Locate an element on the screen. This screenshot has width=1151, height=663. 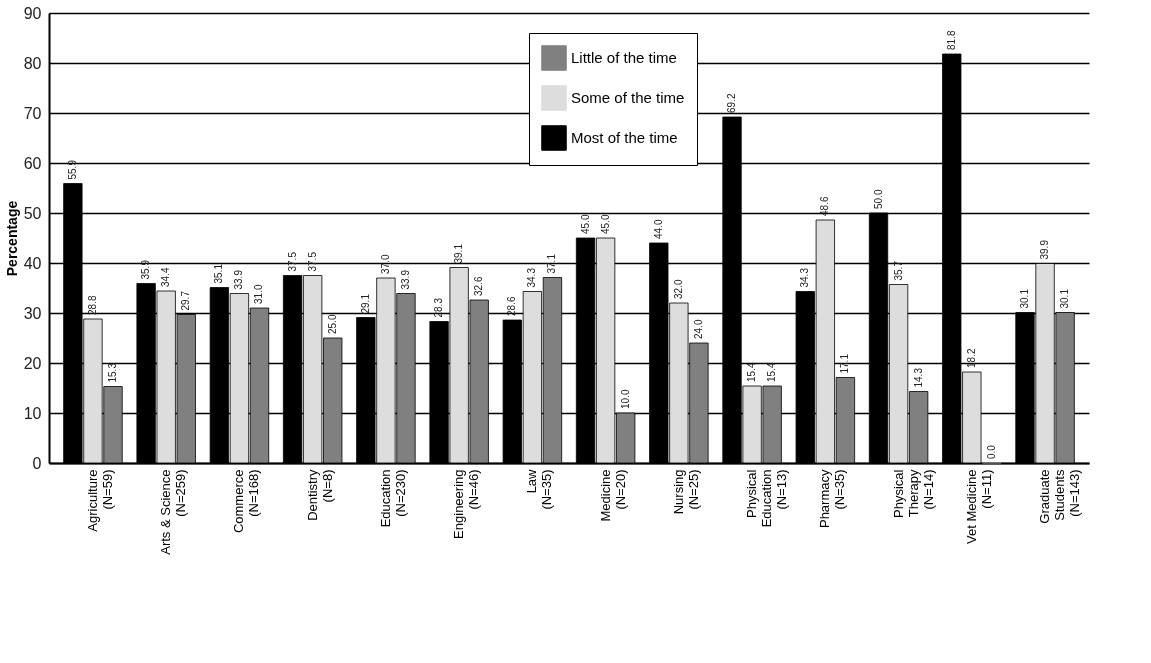
data-label: 35.1 is located at coordinates (219, 273).